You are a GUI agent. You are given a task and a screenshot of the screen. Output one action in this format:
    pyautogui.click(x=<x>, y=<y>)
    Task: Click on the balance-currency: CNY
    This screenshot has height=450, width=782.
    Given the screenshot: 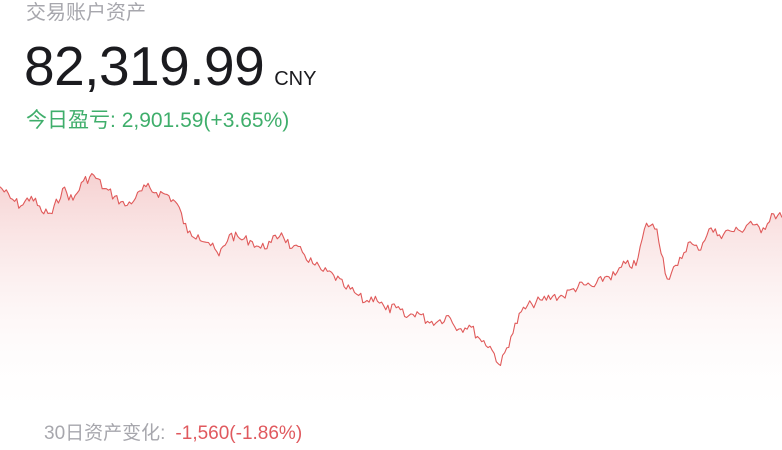 What is the action you would take?
    pyautogui.click(x=295, y=79)
    